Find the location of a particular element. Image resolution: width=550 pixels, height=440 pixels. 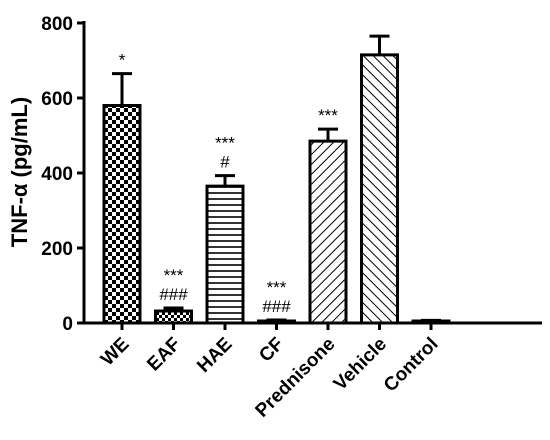

y-axis-label-group: TNF-α (pg/mL) is located at coordinates (19, 172).